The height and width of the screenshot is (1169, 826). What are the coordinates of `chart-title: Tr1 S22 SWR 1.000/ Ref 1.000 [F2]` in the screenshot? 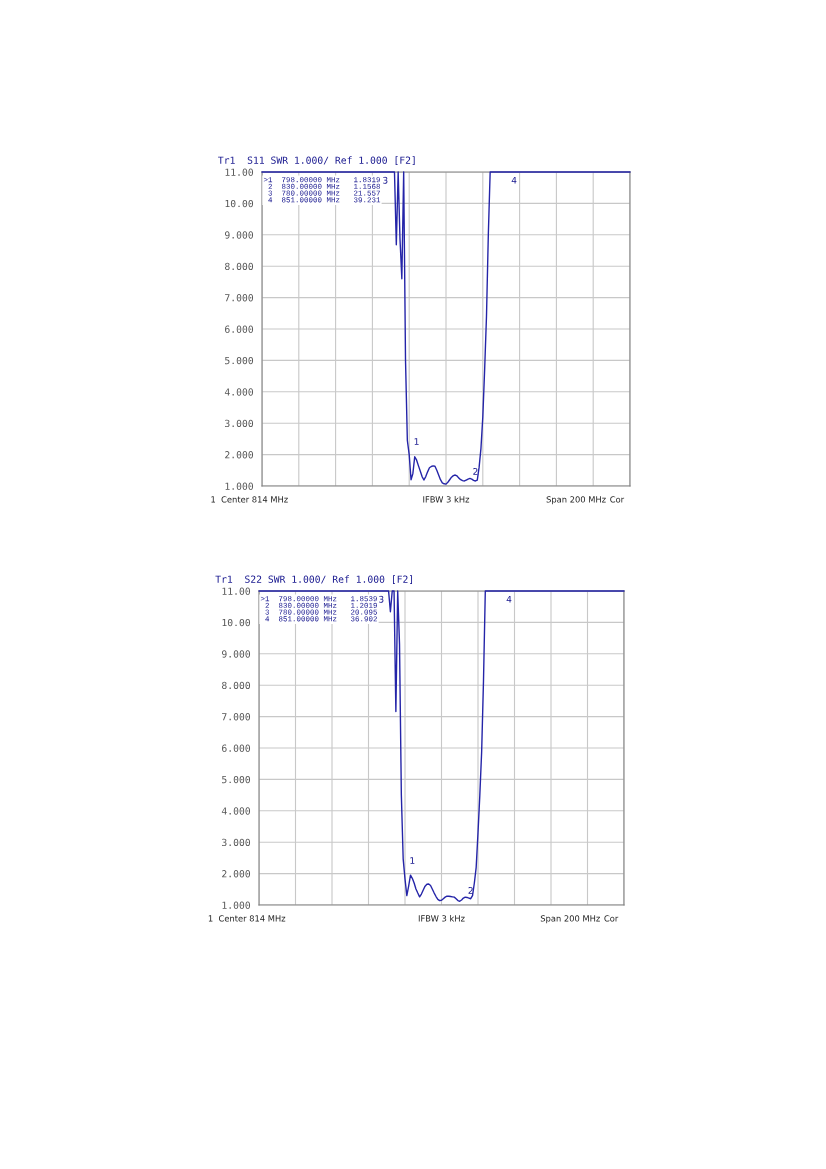 It's located at (314, 579).